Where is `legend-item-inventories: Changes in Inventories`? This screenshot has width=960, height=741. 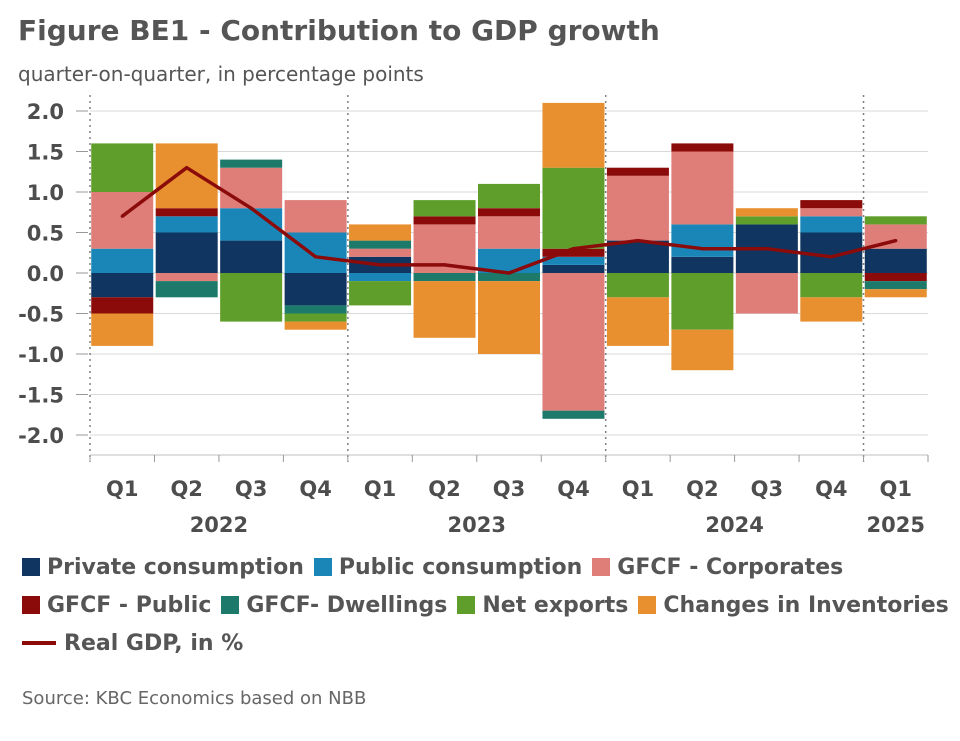
legend-item-inventories: Changes in Inventories is located at coordinates (793, 605).